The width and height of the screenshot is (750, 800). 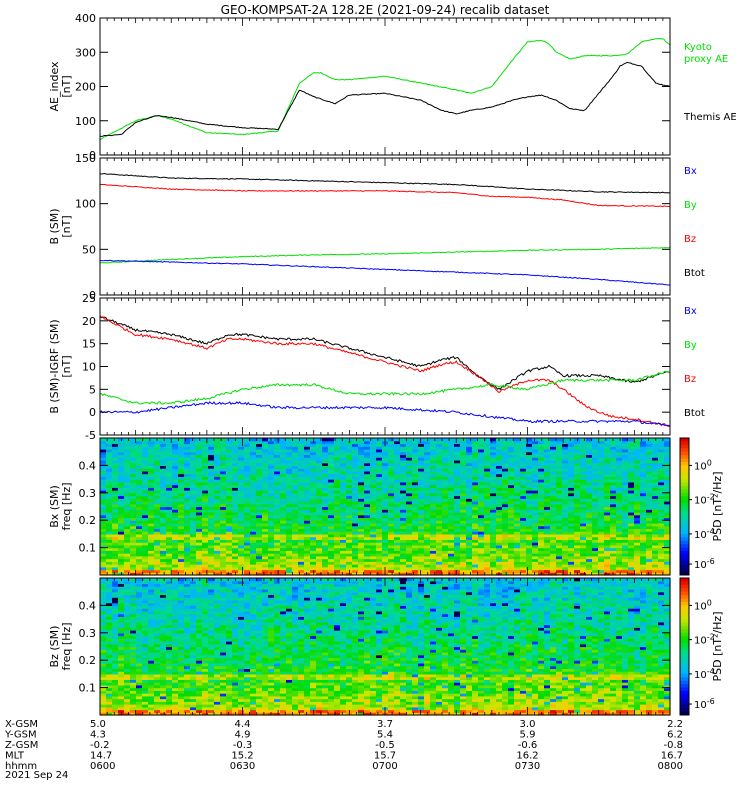 What do you see at coordinates (690, 239) in the screenshot?
I see `legend-label: Bz` at bounding box center [690, 239].